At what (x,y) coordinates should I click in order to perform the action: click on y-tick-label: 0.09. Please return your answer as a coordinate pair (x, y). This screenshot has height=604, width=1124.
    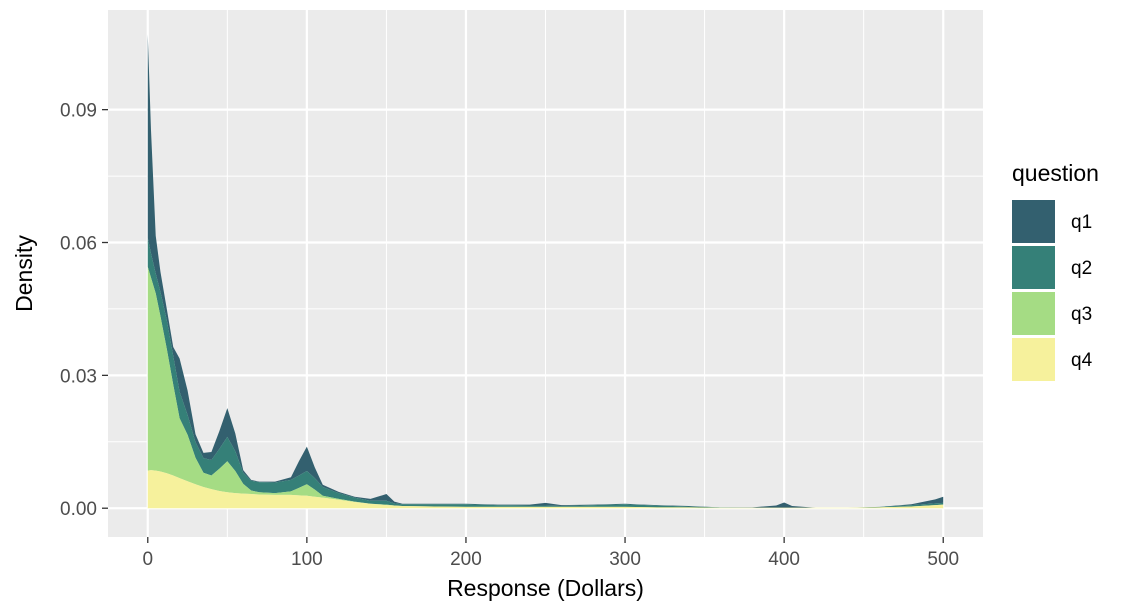
    Looking at the image, I should click on (78, 111).